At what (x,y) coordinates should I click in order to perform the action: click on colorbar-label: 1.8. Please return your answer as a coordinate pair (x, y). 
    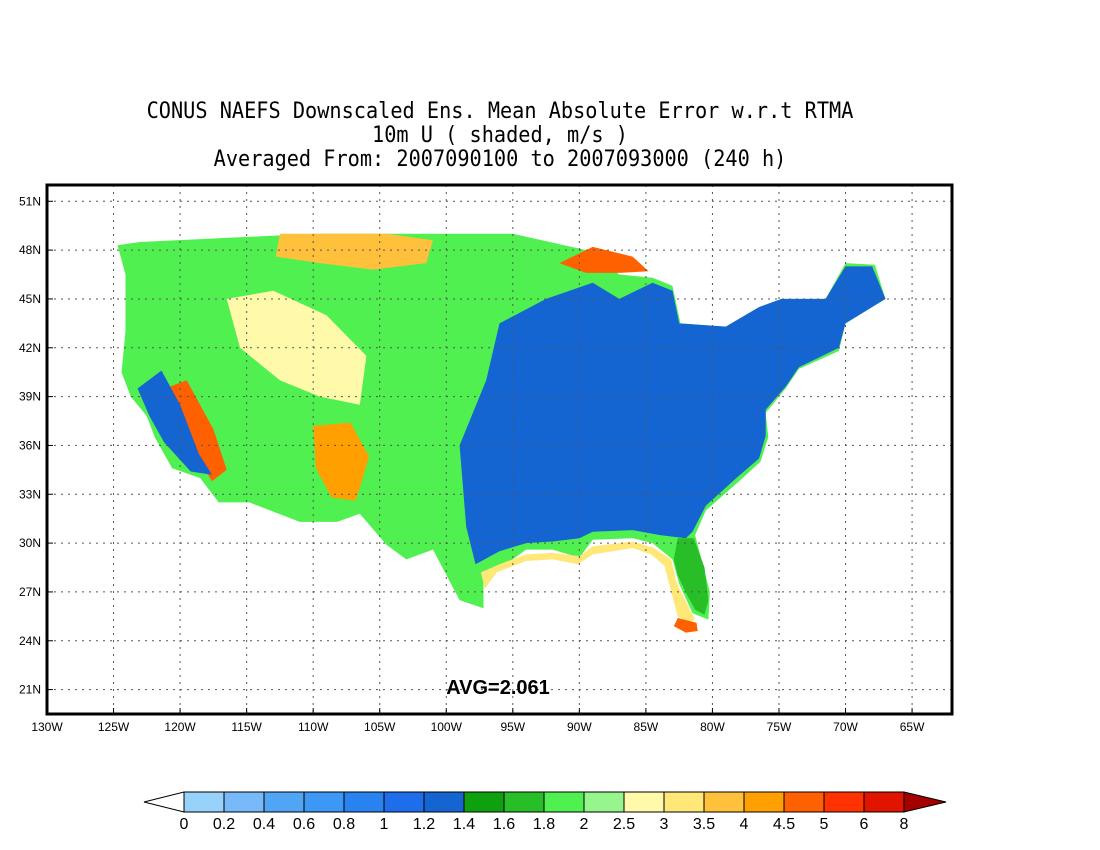
    Looking at the image, I should click on (544, 824).